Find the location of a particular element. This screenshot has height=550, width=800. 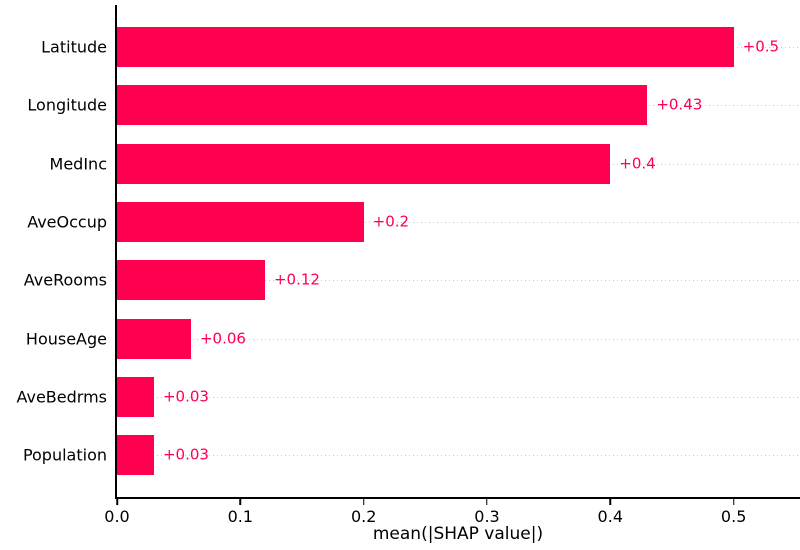

y-tick-label-medinc: MedInc is located at coordinates (78, 163).